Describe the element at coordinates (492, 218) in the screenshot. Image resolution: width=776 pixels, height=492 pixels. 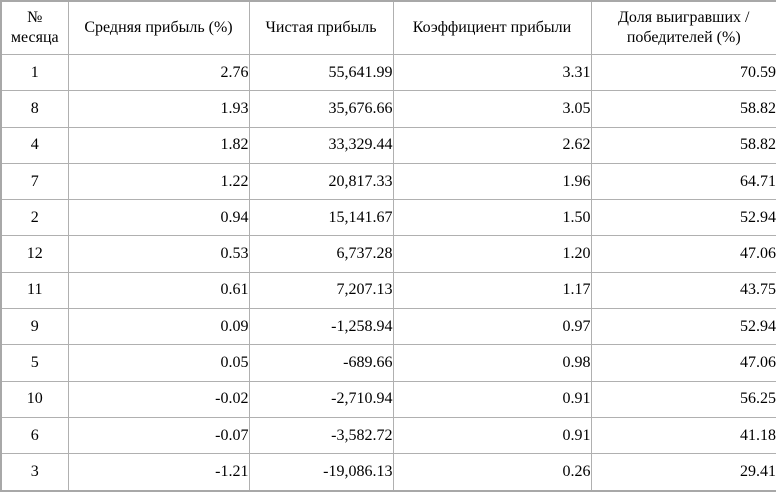
I see `cell-profit-factor: 1.50` at that location.